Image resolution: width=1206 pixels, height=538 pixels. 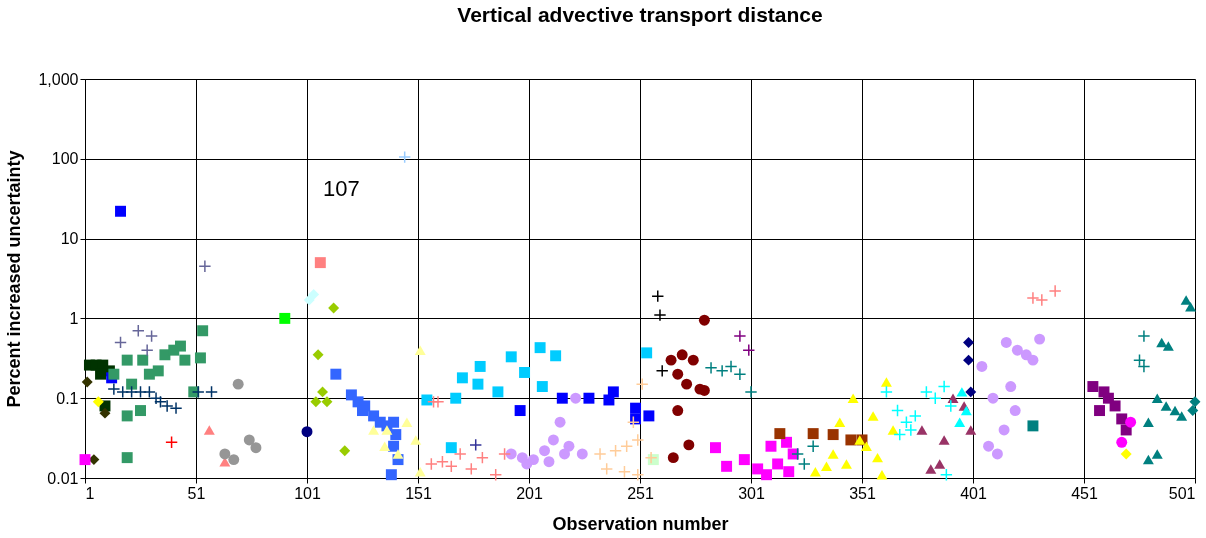 I want to click on y-tick-label: 10, so click(x=69, y=239).